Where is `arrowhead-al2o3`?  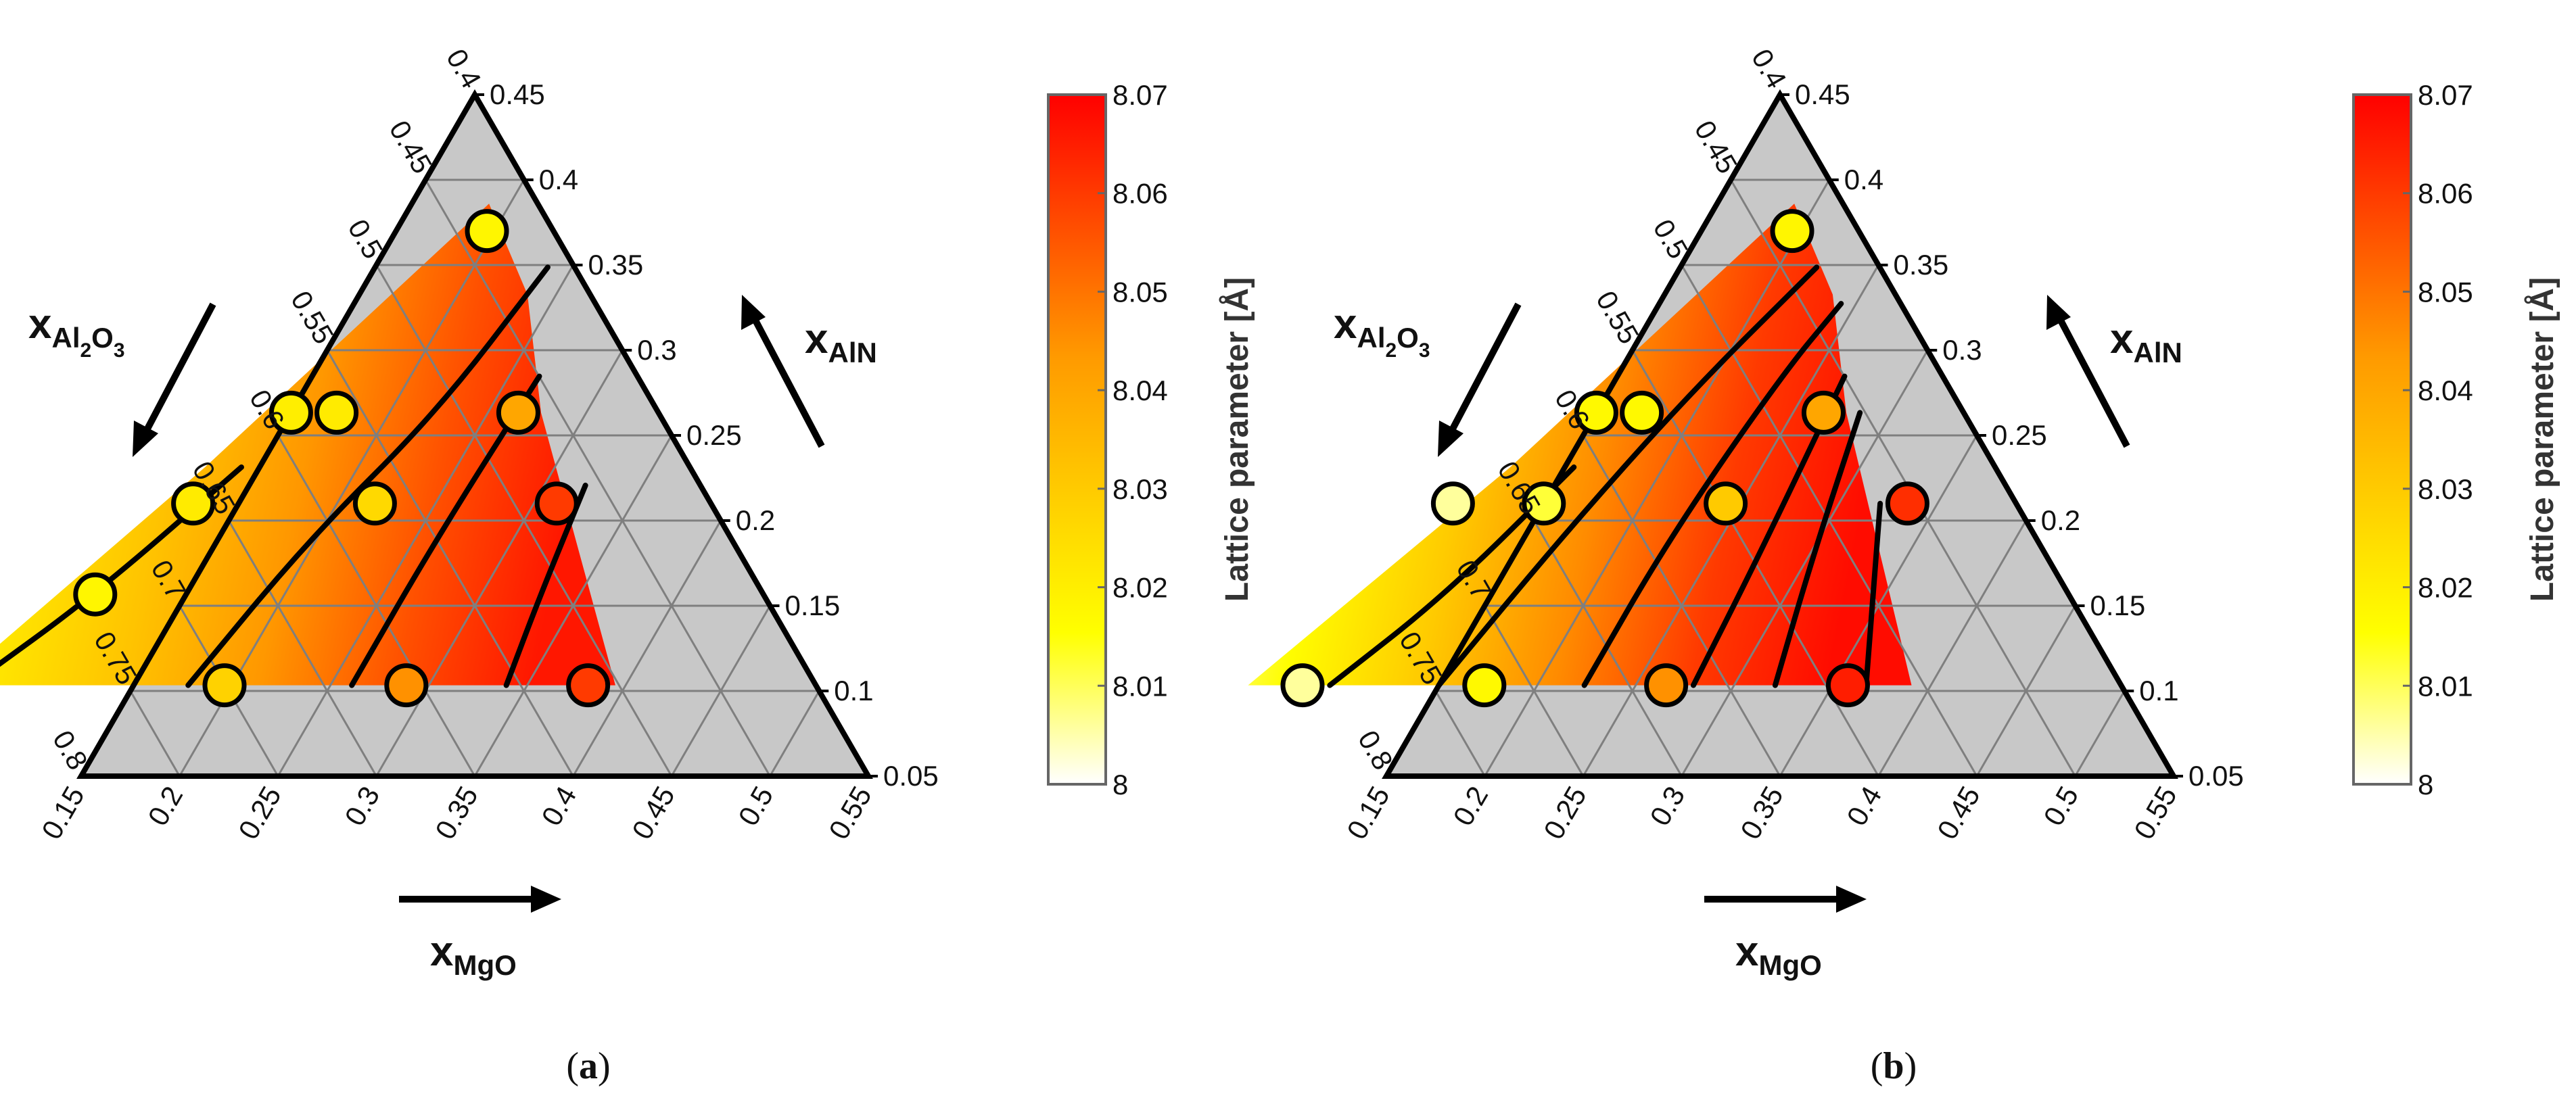 arrowhead-al2o3 is located at coordinates (145, 439).